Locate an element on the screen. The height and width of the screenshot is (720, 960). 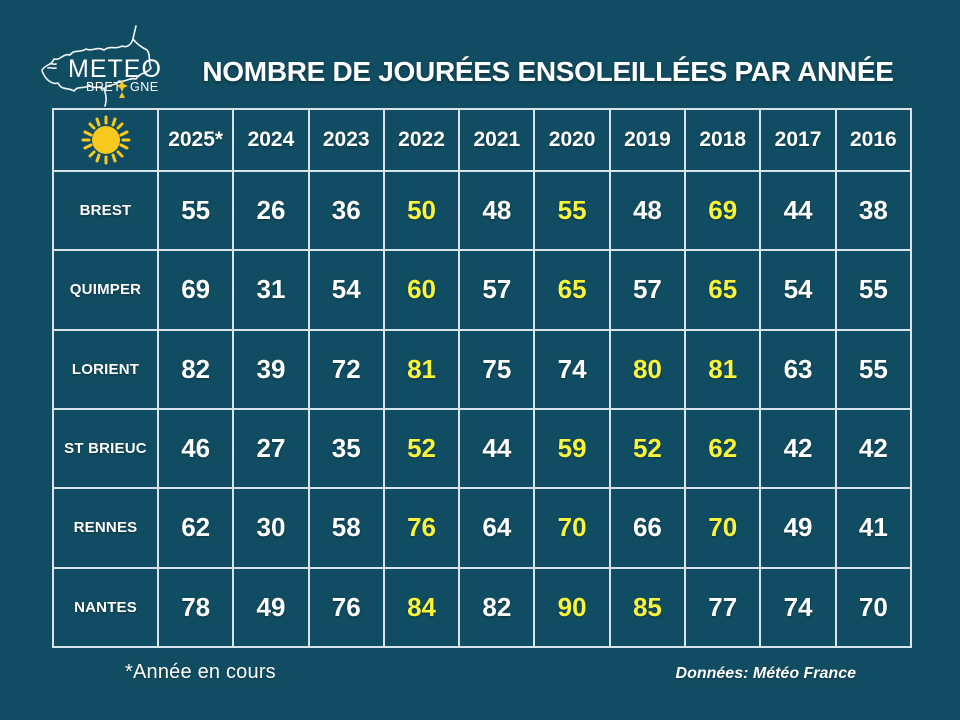
table-row: LORIENT 82 39 72 81 75 74 80 81 63 55 is located at coordinates (482, 369).